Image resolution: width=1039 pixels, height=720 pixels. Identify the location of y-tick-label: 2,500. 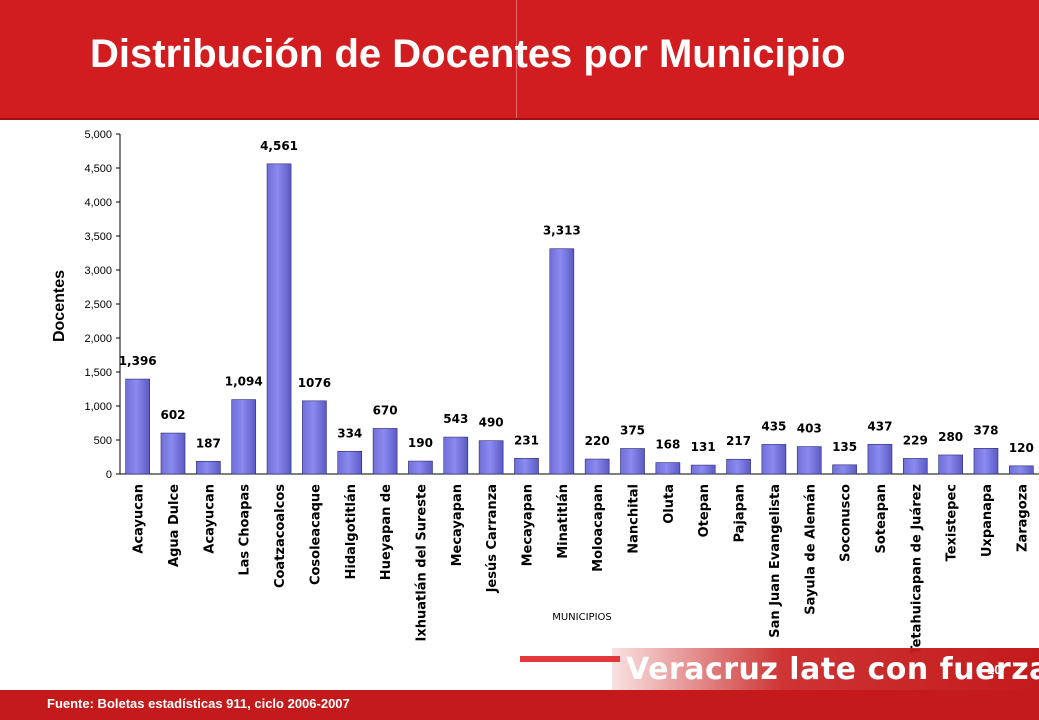
(98, 305).